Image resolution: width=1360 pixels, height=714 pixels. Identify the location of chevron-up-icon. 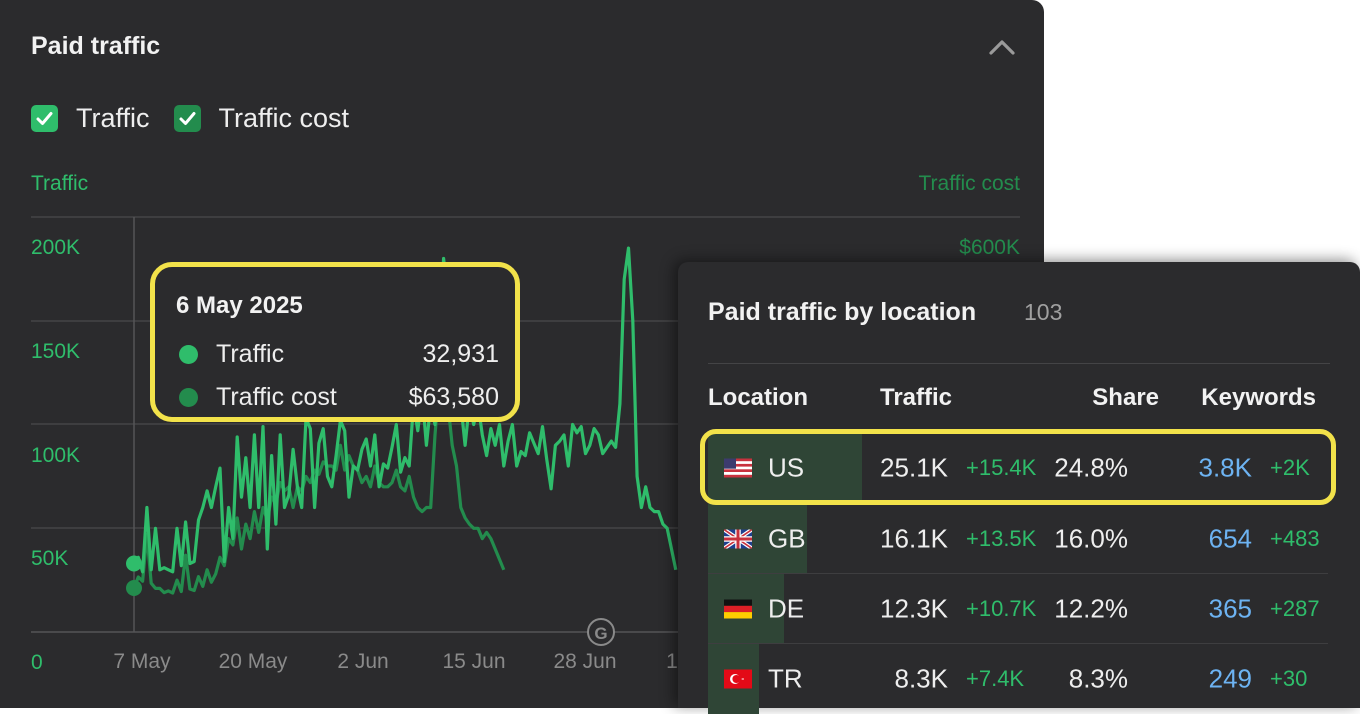
(1002, 47).